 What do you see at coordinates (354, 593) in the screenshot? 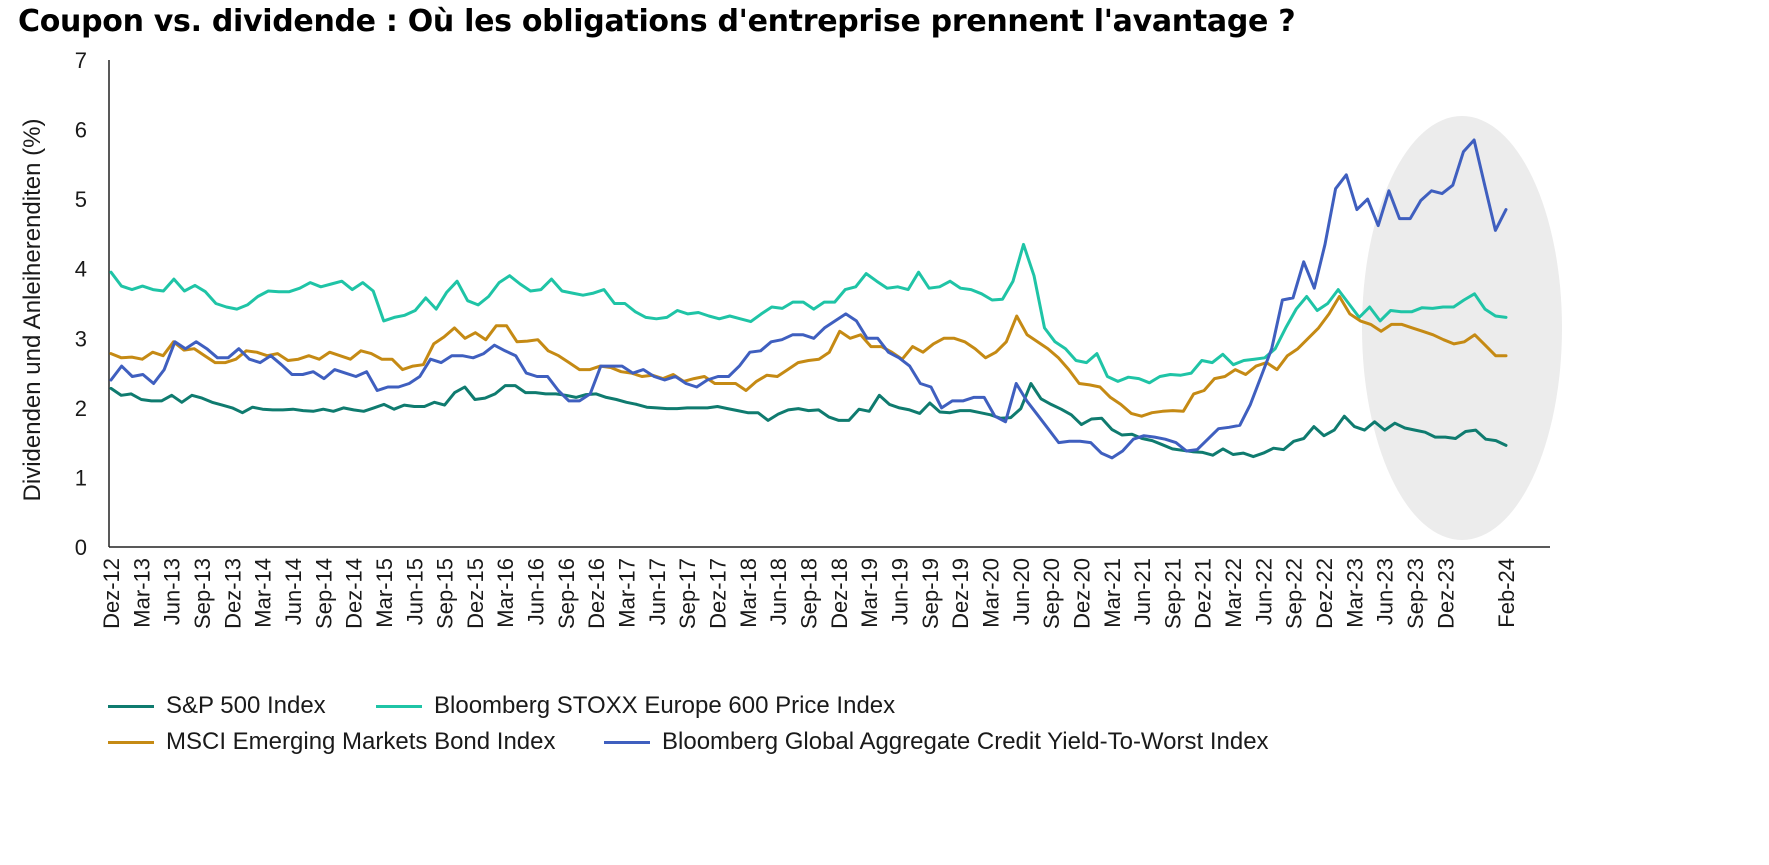
I see `x-tick-label: Dez-14` at bounding box center [354, 593].